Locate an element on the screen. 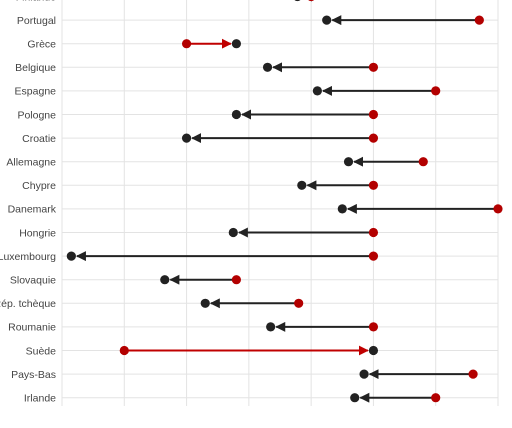  row-17: Irlande is located at coordinates (261, 399).